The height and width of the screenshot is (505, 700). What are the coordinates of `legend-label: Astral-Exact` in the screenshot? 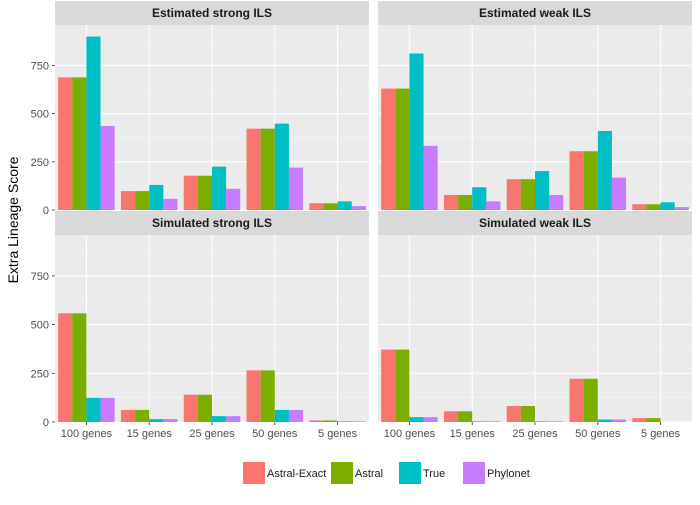 It's located at (296, 474).